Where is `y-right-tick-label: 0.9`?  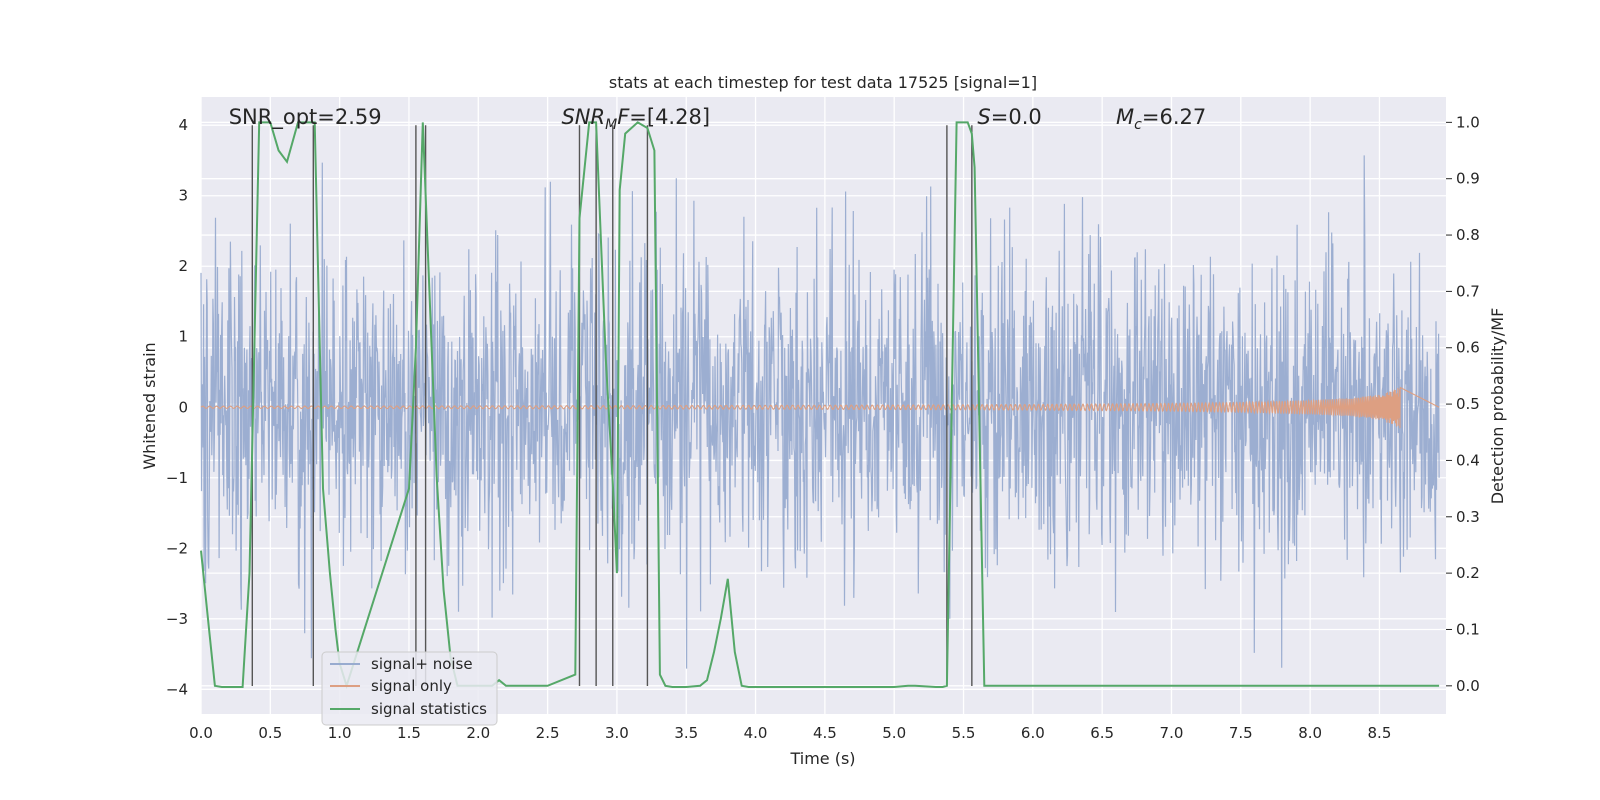
y-right-tick-label: 0.9 is located at coordinates (1468, 179).